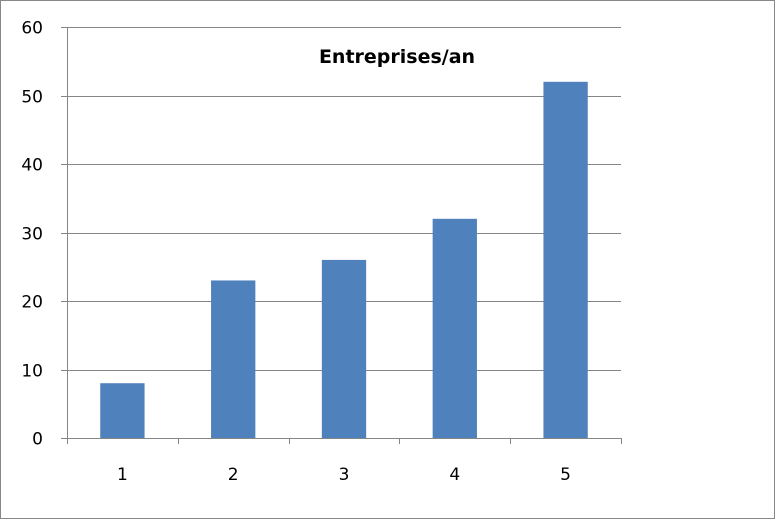 This screenshot has height=519, width=775. What do you see at coordinates (32, 235) in the screenshot?
I see `y-tick-label: 30` at bounding box center [32, 235].